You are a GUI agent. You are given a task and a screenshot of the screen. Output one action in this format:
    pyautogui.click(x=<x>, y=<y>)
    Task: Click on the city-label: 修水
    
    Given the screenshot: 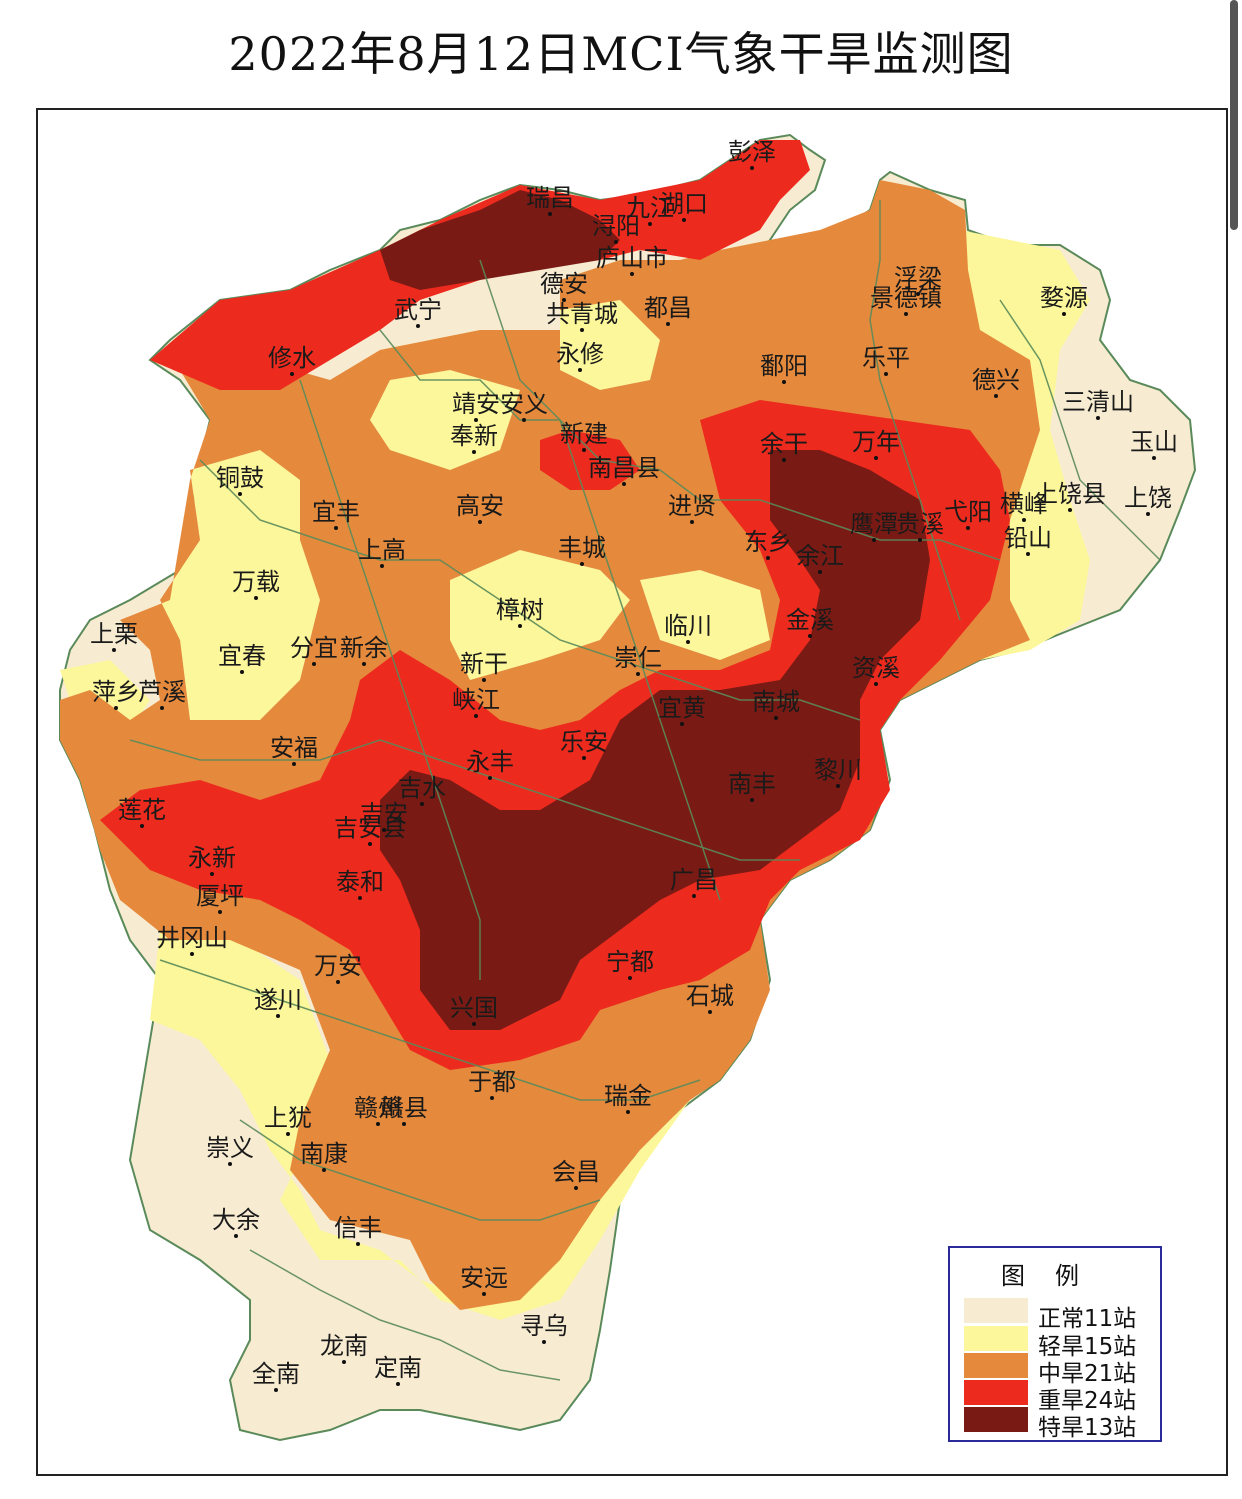 What is the action you would take?
    pyautogui.click(x=292, y=361)
    